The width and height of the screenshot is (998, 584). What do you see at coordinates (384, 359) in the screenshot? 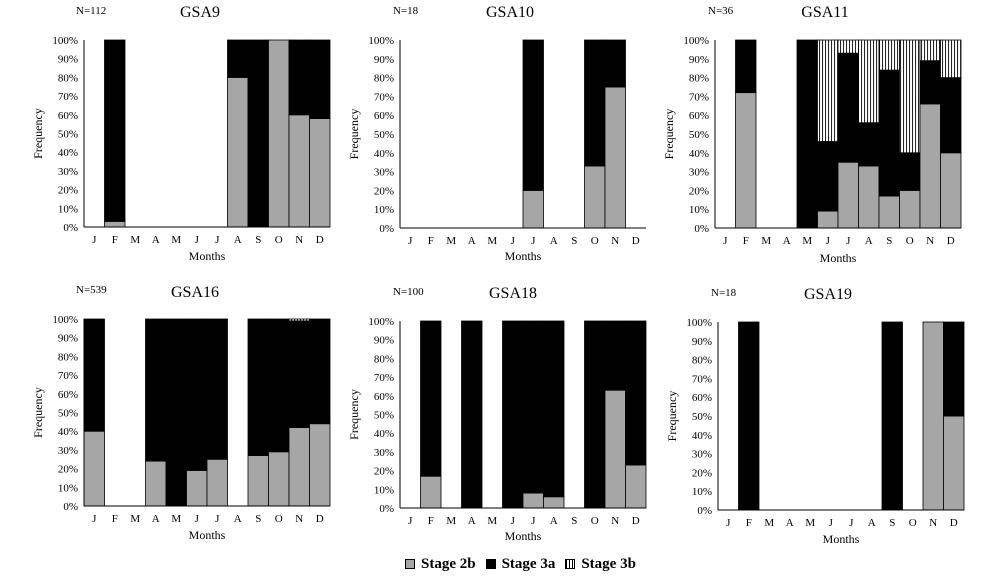
I see `y-tick-label: 80%` at bounding box center [384, 359].